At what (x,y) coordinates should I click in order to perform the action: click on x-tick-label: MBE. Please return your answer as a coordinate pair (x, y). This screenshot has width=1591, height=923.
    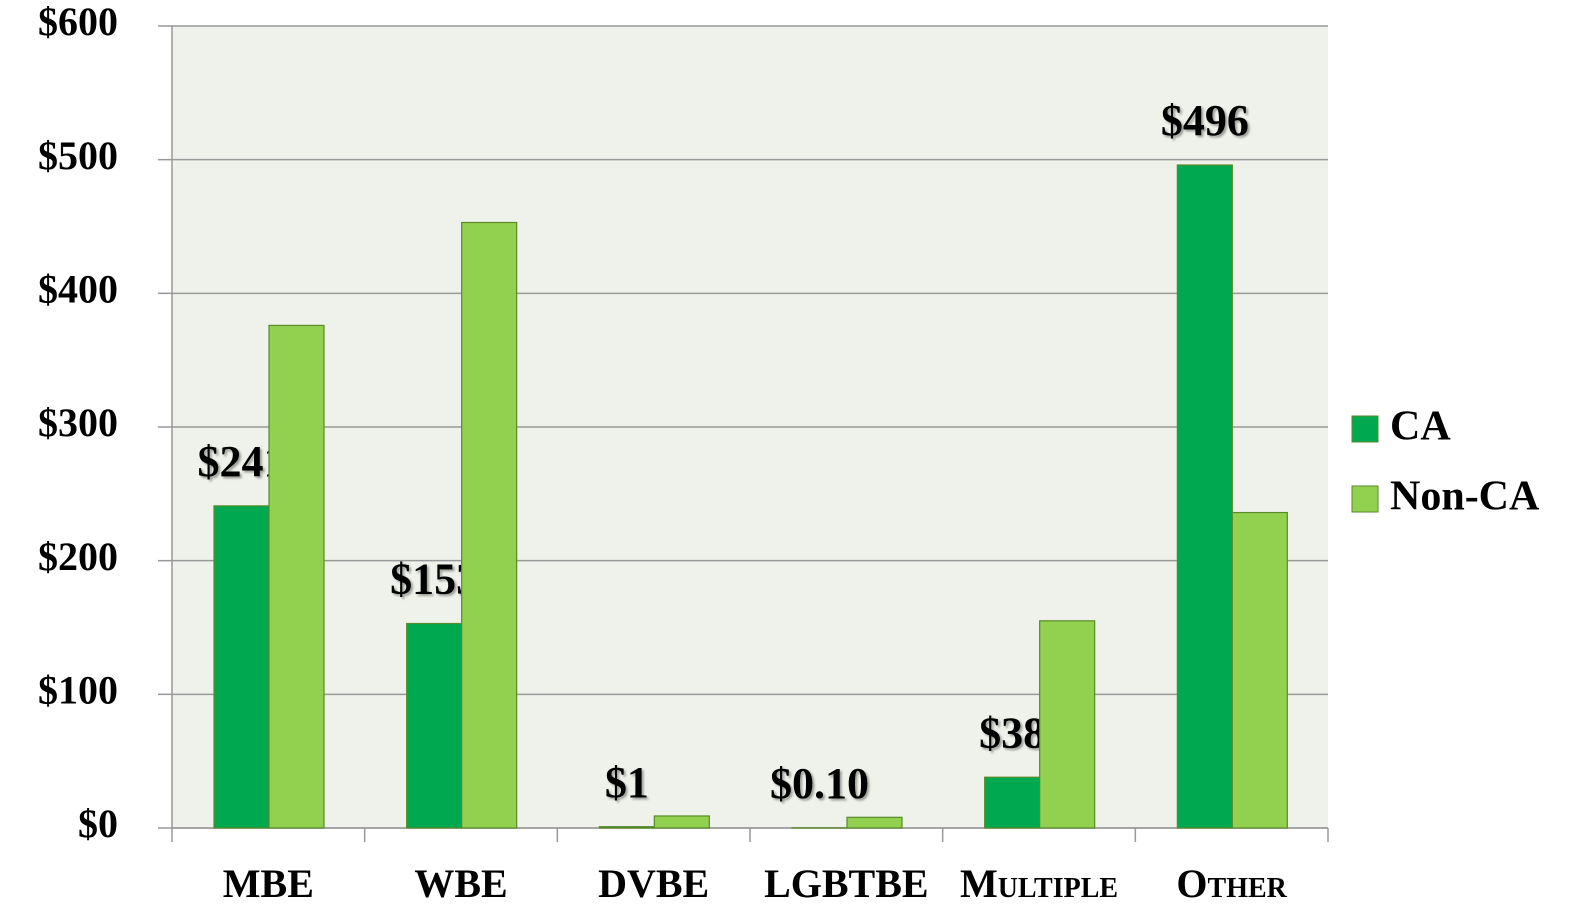
    Looking at the image, I should click on (268, 883).